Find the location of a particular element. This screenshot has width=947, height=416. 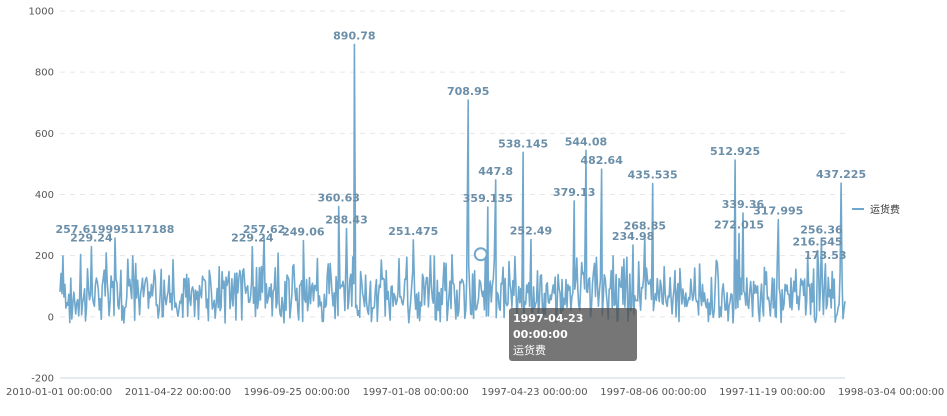

data-label: 447.8 is located at coordinates (495, 171).